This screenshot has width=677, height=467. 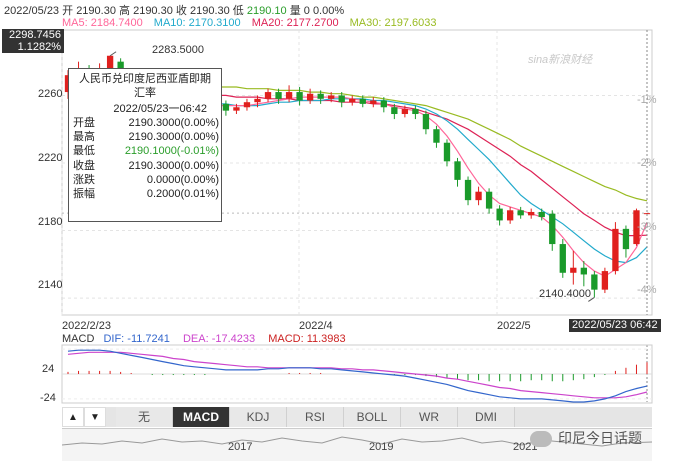 What do you see at coordinates (33, 47) in the screenshot?
I see `y-axis-top-percent: 1.1282%` at bounding box center [33, 47].